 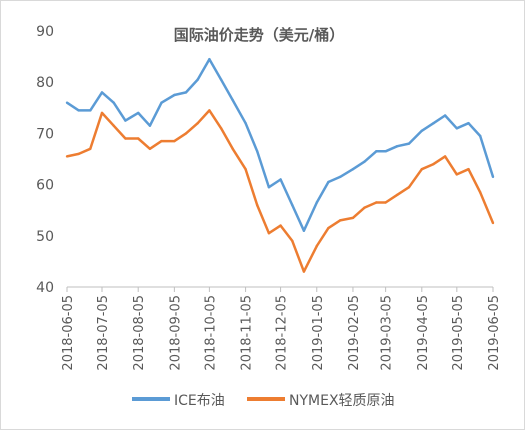 I want to click on x-tick-label: 2019-03-05, so click(x=387, y=333).